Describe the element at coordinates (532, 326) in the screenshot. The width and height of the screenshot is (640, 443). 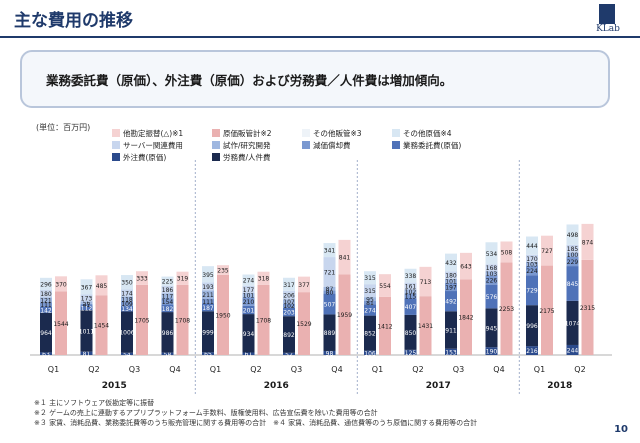
I see `data-label: 996` at that location.